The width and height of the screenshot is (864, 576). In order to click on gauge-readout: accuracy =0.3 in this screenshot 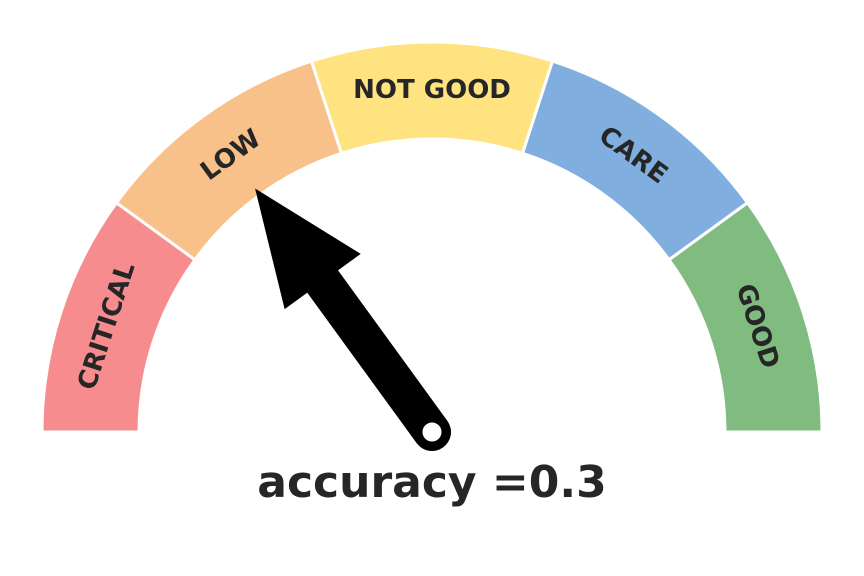, I will do `click(431, 482)`.